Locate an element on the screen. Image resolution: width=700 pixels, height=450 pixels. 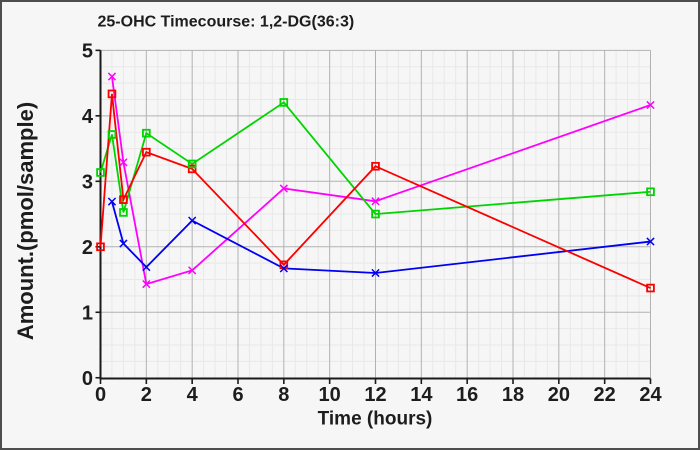
svg-text: 16 is located at coordinates (467, 395).